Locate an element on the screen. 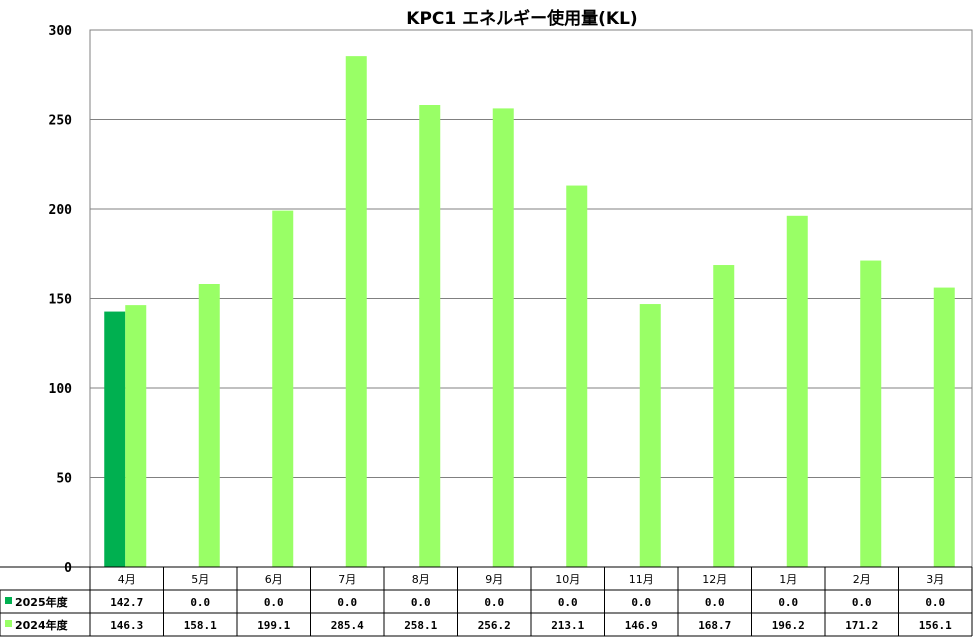 This screenshot has height=638, width=977. x-tick-label: 9月 is located at coordinates (494, 579).